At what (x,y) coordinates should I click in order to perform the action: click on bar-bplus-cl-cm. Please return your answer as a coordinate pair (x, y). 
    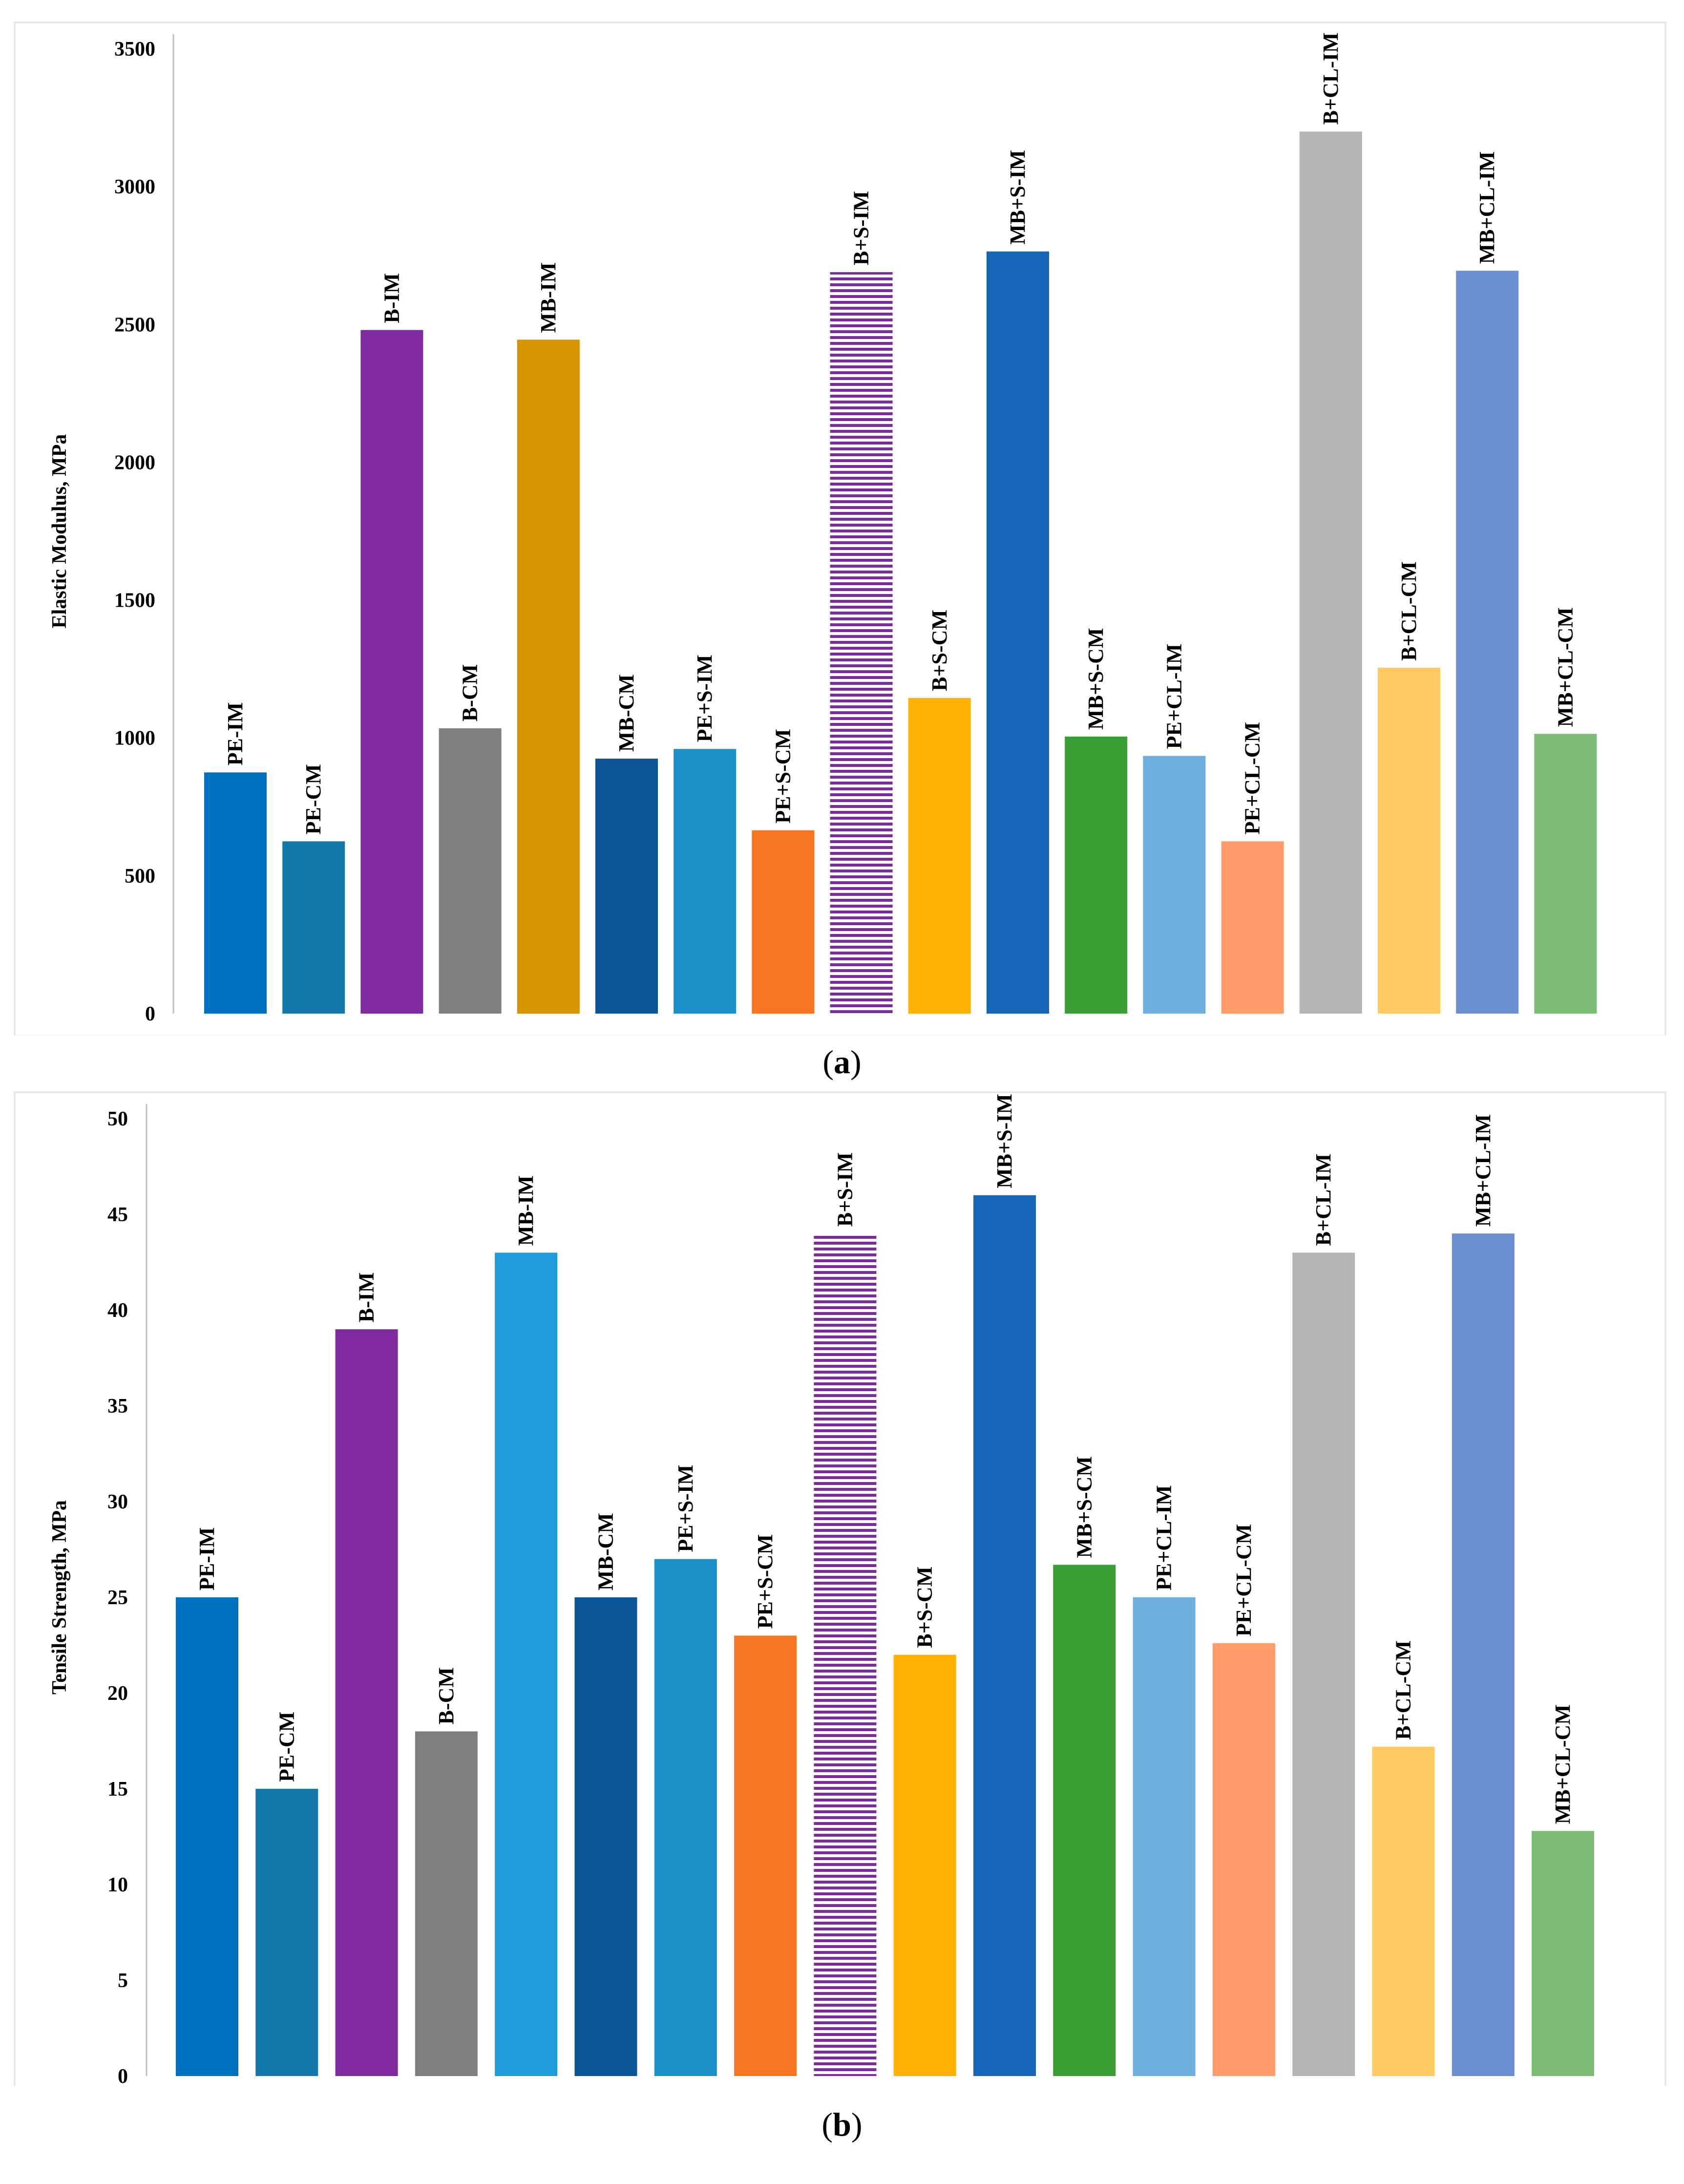
    Looking at the image, I should click on (1403, 1911).